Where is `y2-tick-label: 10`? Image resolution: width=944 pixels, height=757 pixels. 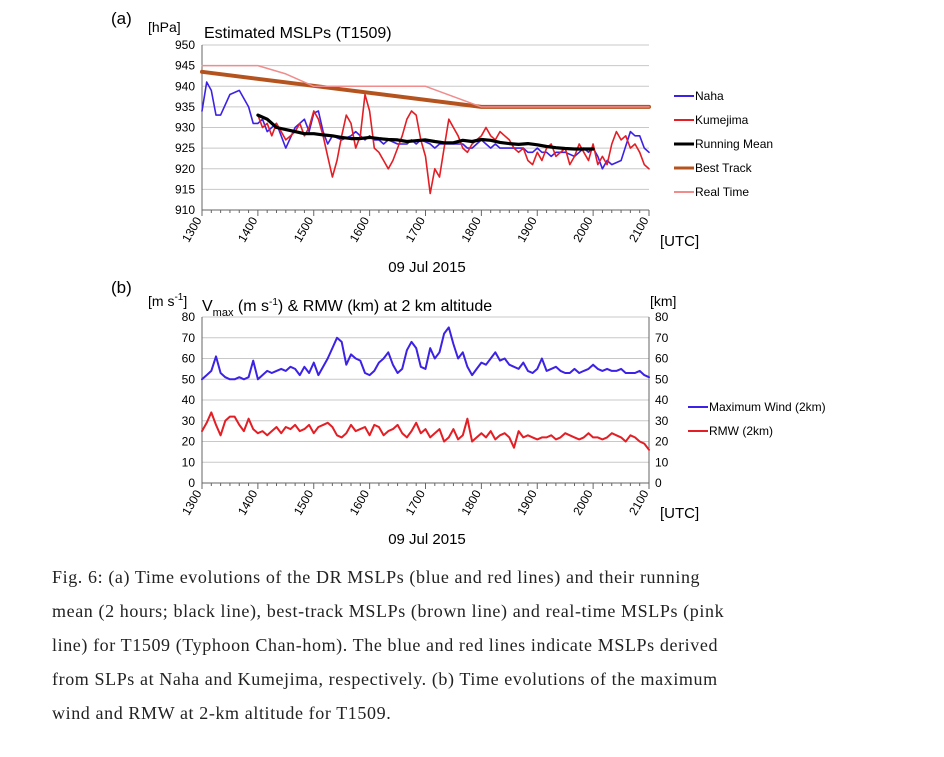
y2-tick-label: 10 is located at coordinates (662, 462).